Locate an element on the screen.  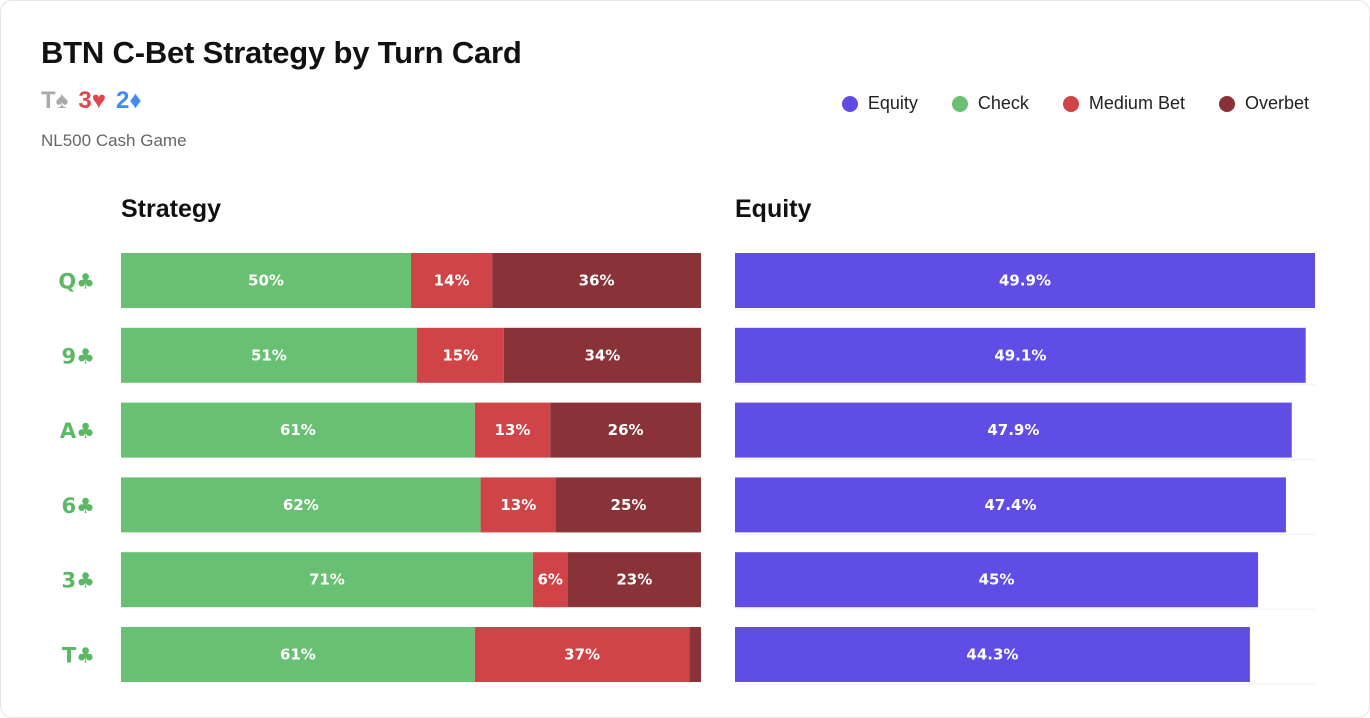
chart-title: BTN C-Bet Strategy by Turn Card is located at coordinates (281, 52).